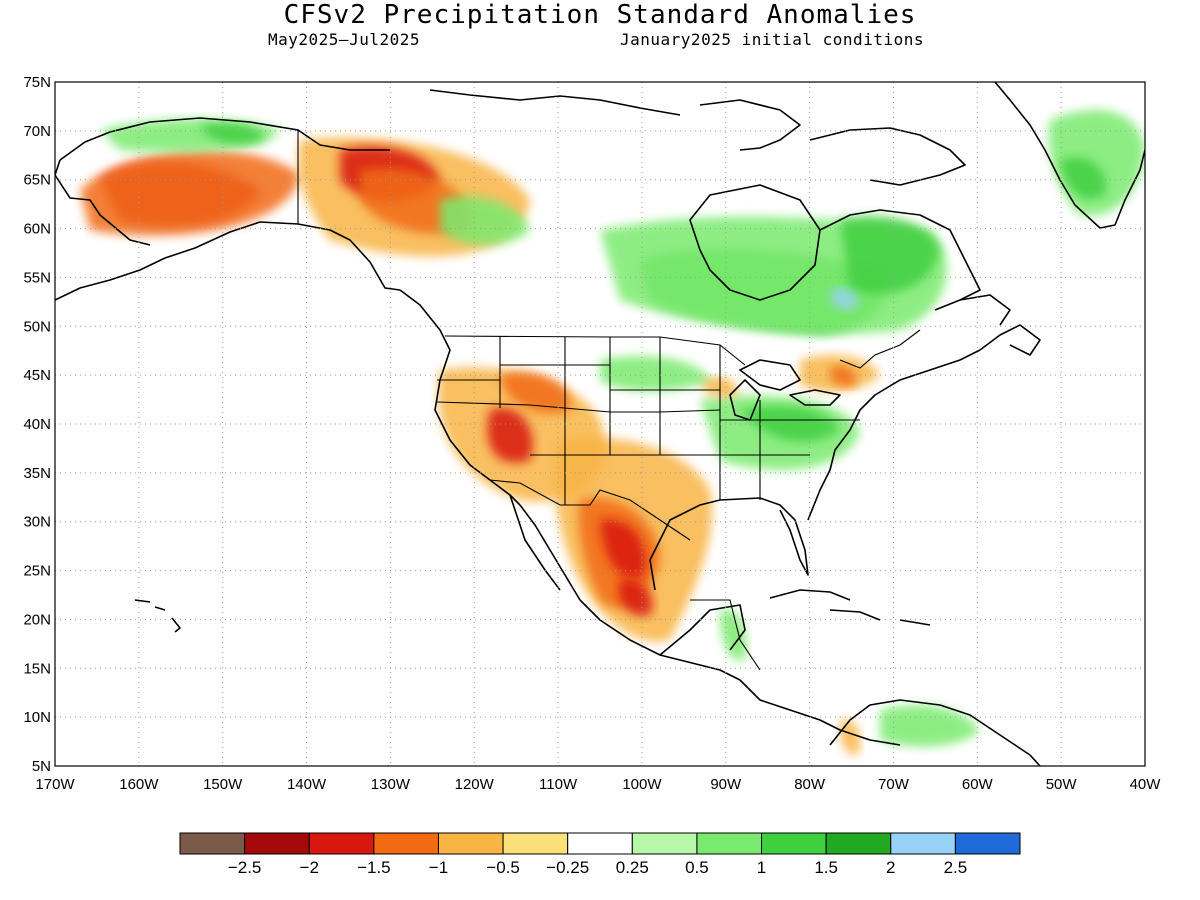  What do you see at coordinates (697, 867) in the screenshot?
I see `colorbar-label: 0.5` at bounding box center [697, 867].